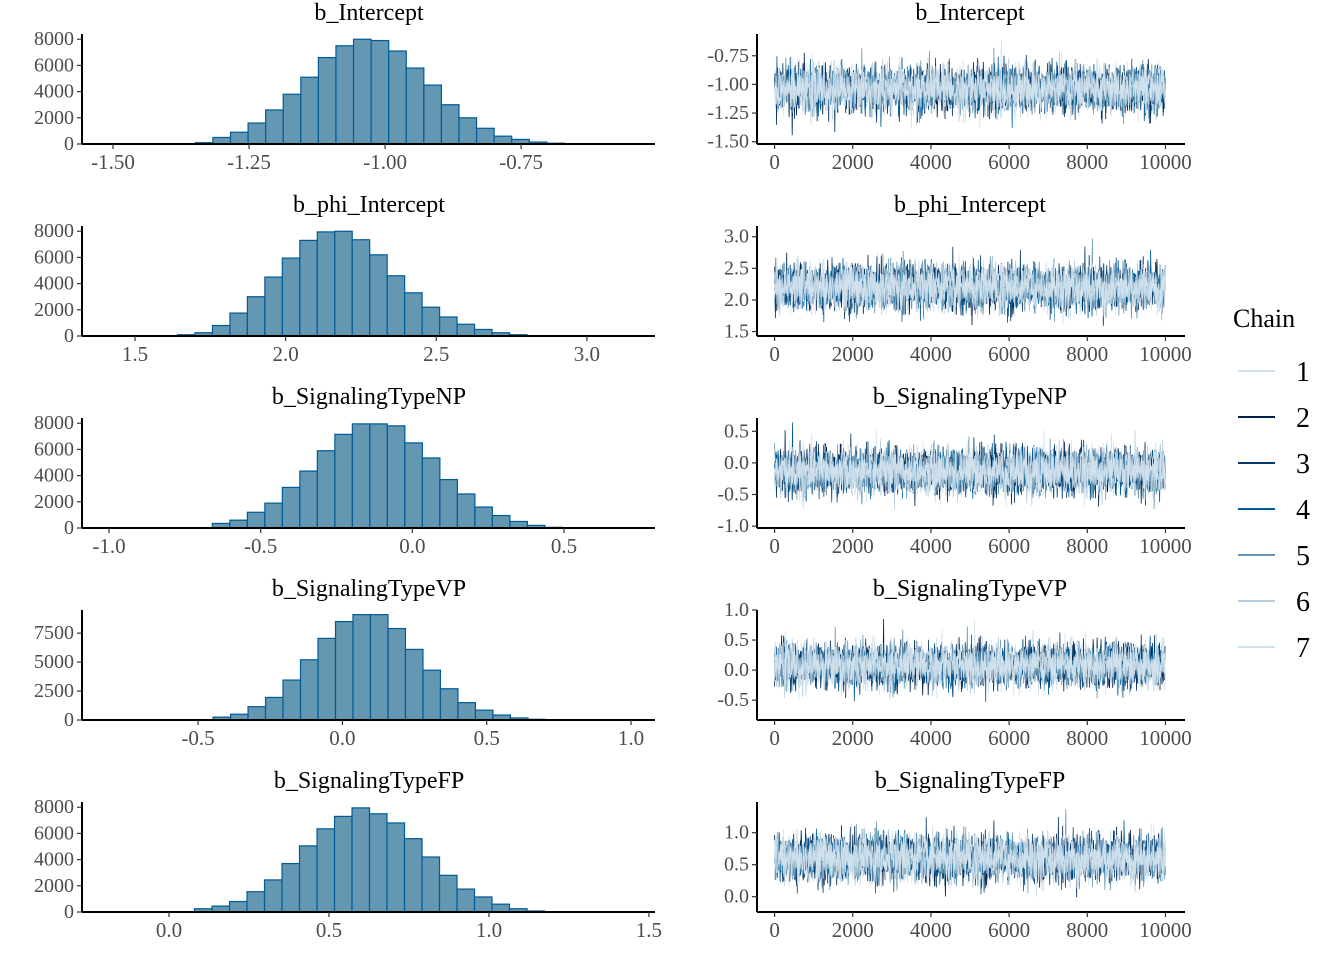  What do you see at coordinates (54, 691) in the screenshot?
I see `y-tick-label: 2500` at bounding box center [54, 691].